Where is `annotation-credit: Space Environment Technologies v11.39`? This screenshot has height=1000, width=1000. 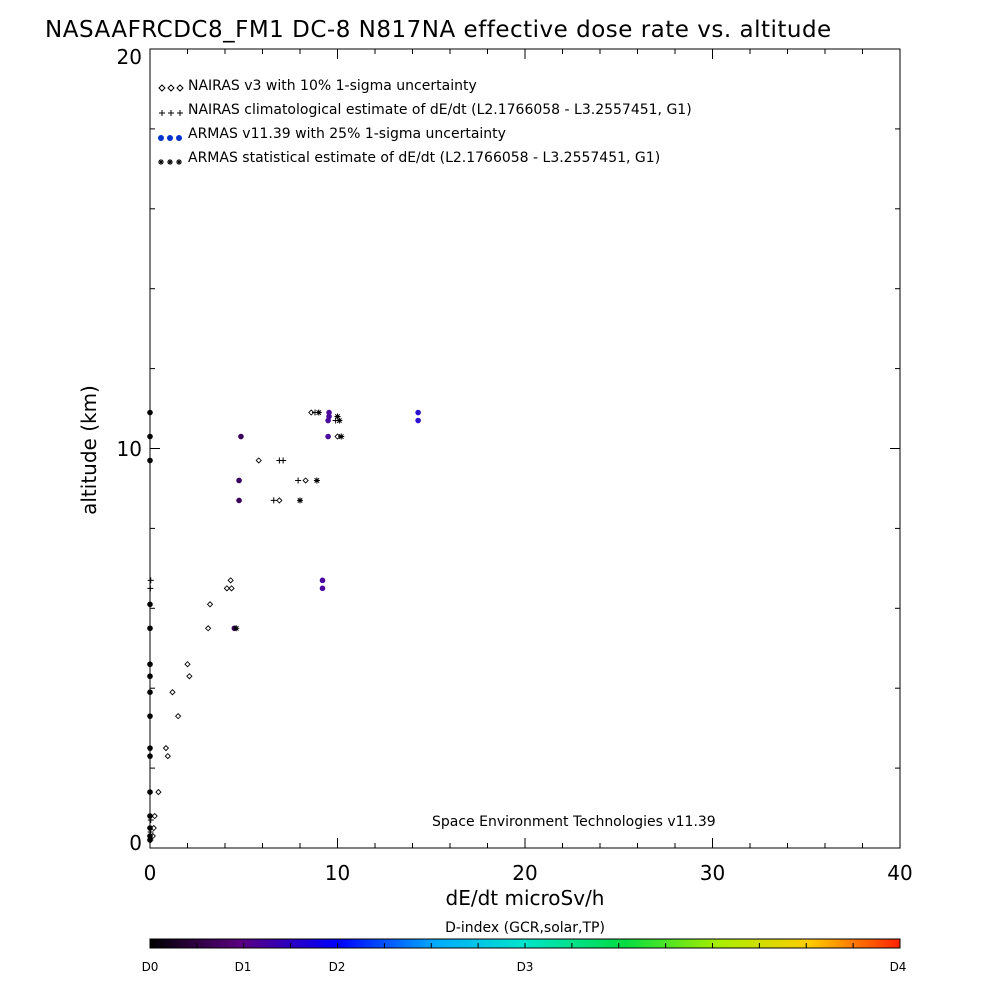 annotation-credit: Space Environment Technologies v11.39 is located at coordinates (574, 822).